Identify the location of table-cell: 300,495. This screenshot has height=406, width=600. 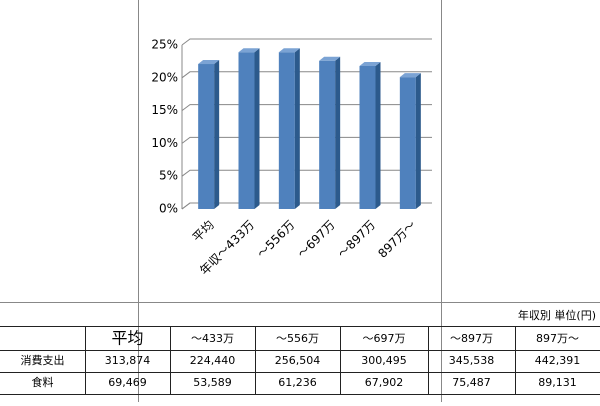
(384, 360).